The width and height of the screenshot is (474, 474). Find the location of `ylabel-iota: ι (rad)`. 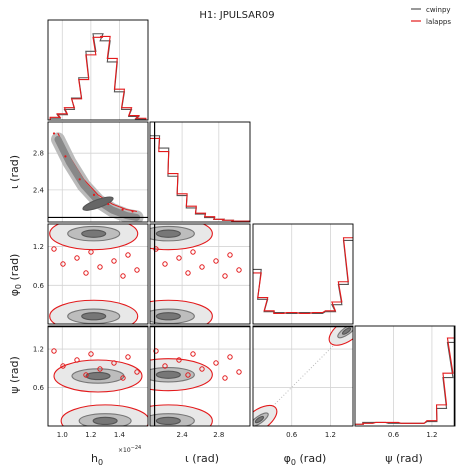

ylabel-iota: ι (rad) is located at coordinates (14, 172).